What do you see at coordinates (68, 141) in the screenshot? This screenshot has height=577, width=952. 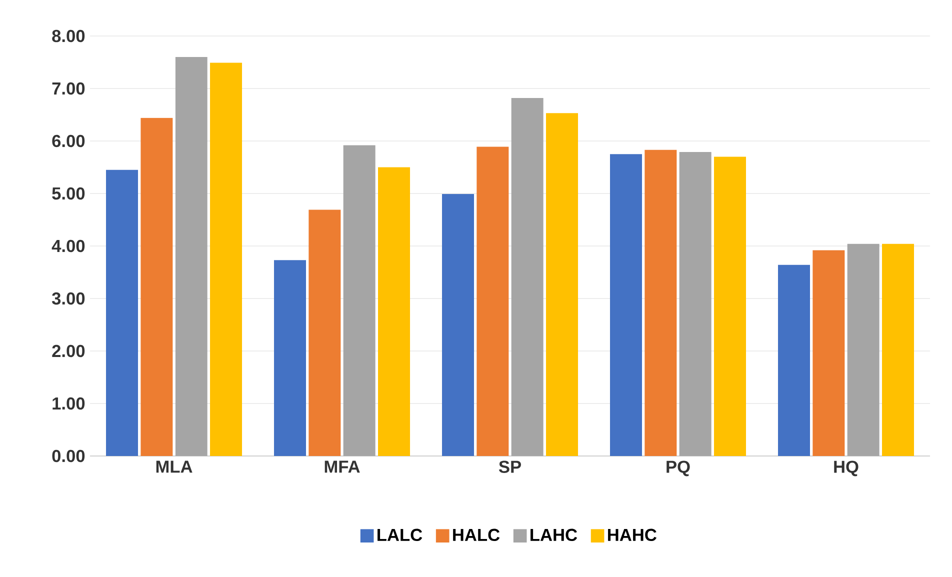 I see `y-tick-label: 6.00` at bounding box center [68, 141].